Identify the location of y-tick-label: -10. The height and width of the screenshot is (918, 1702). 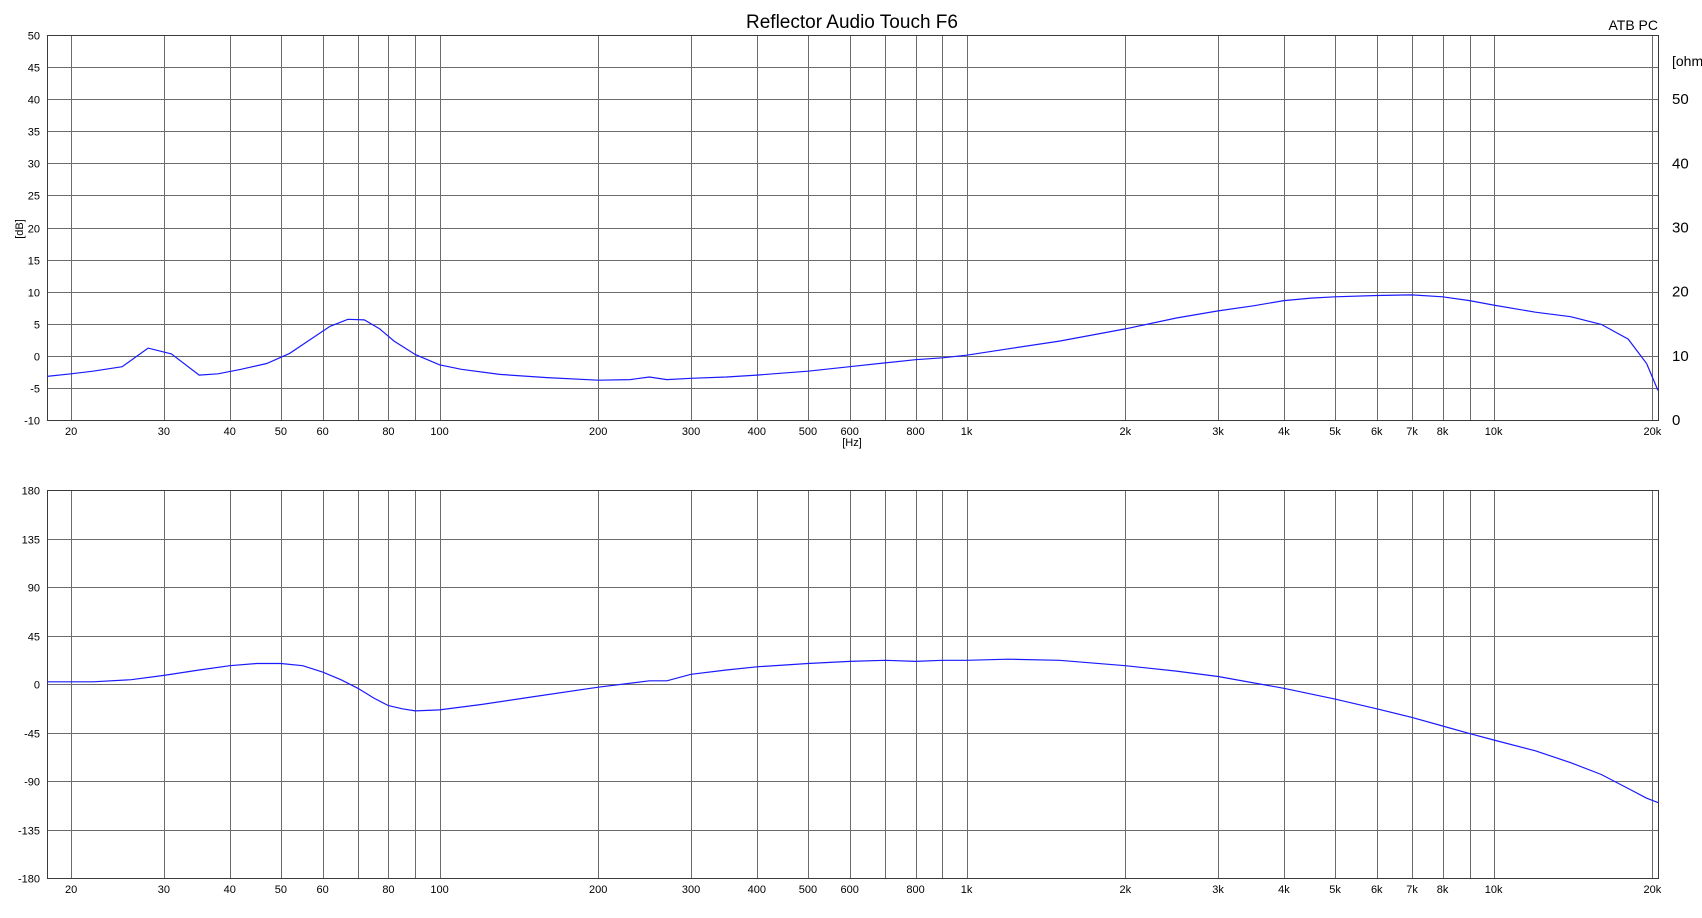
(32, 422).